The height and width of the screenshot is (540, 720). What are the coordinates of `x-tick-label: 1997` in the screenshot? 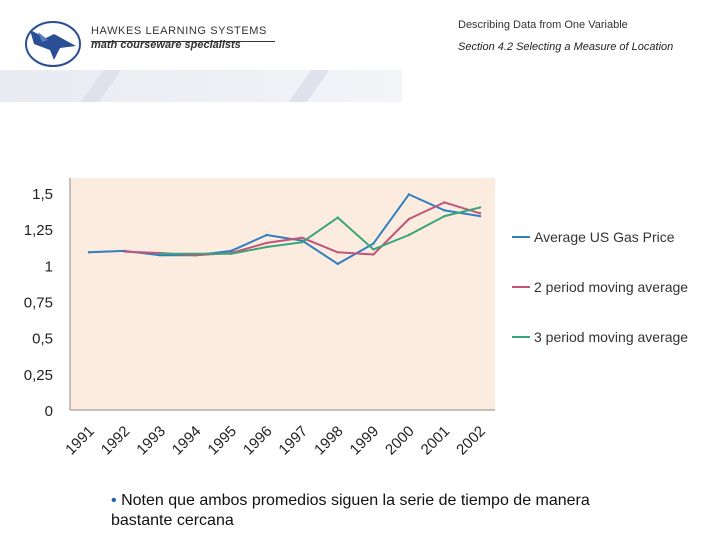 It's located at (293, 441).